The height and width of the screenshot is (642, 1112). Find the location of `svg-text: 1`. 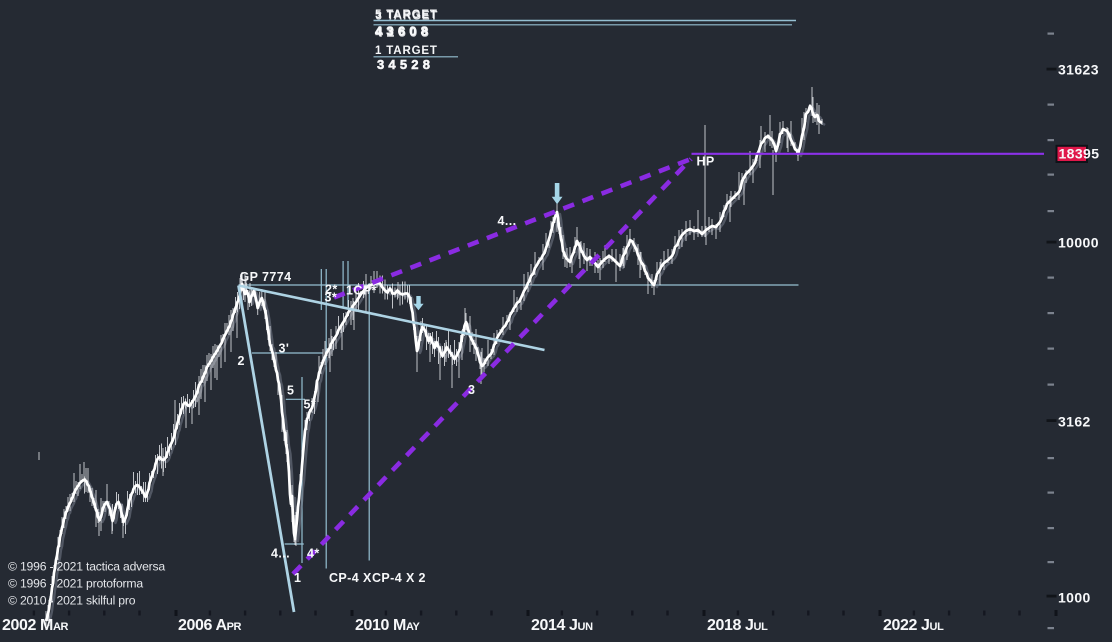

svg-text: 1 is located at coordinates (297, 578).